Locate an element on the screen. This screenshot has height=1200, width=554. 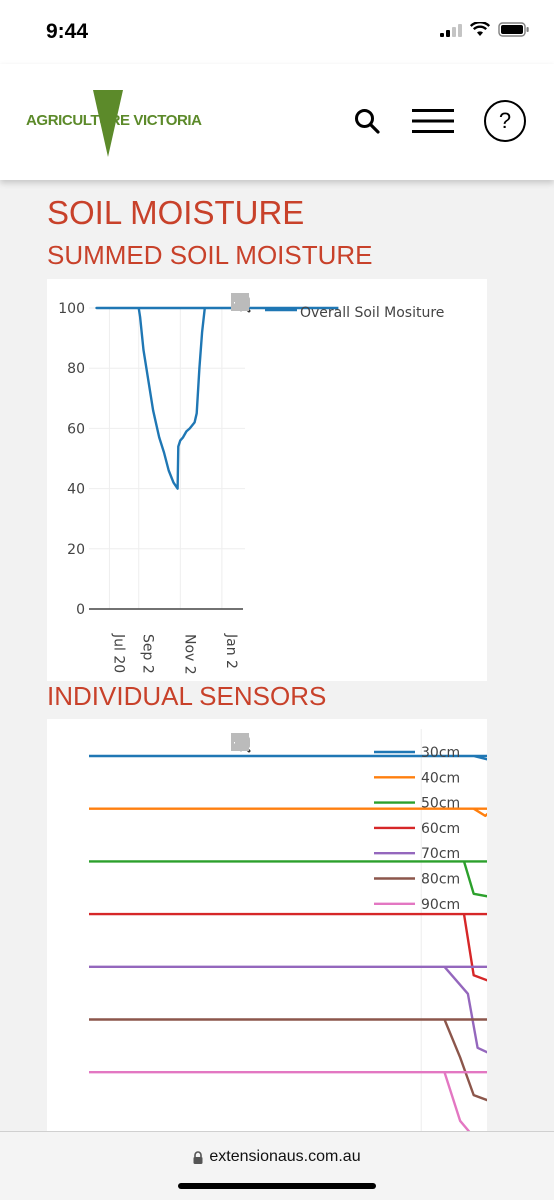
legend-label: Overall Soil Mositure is located at coordinates (372, 313).